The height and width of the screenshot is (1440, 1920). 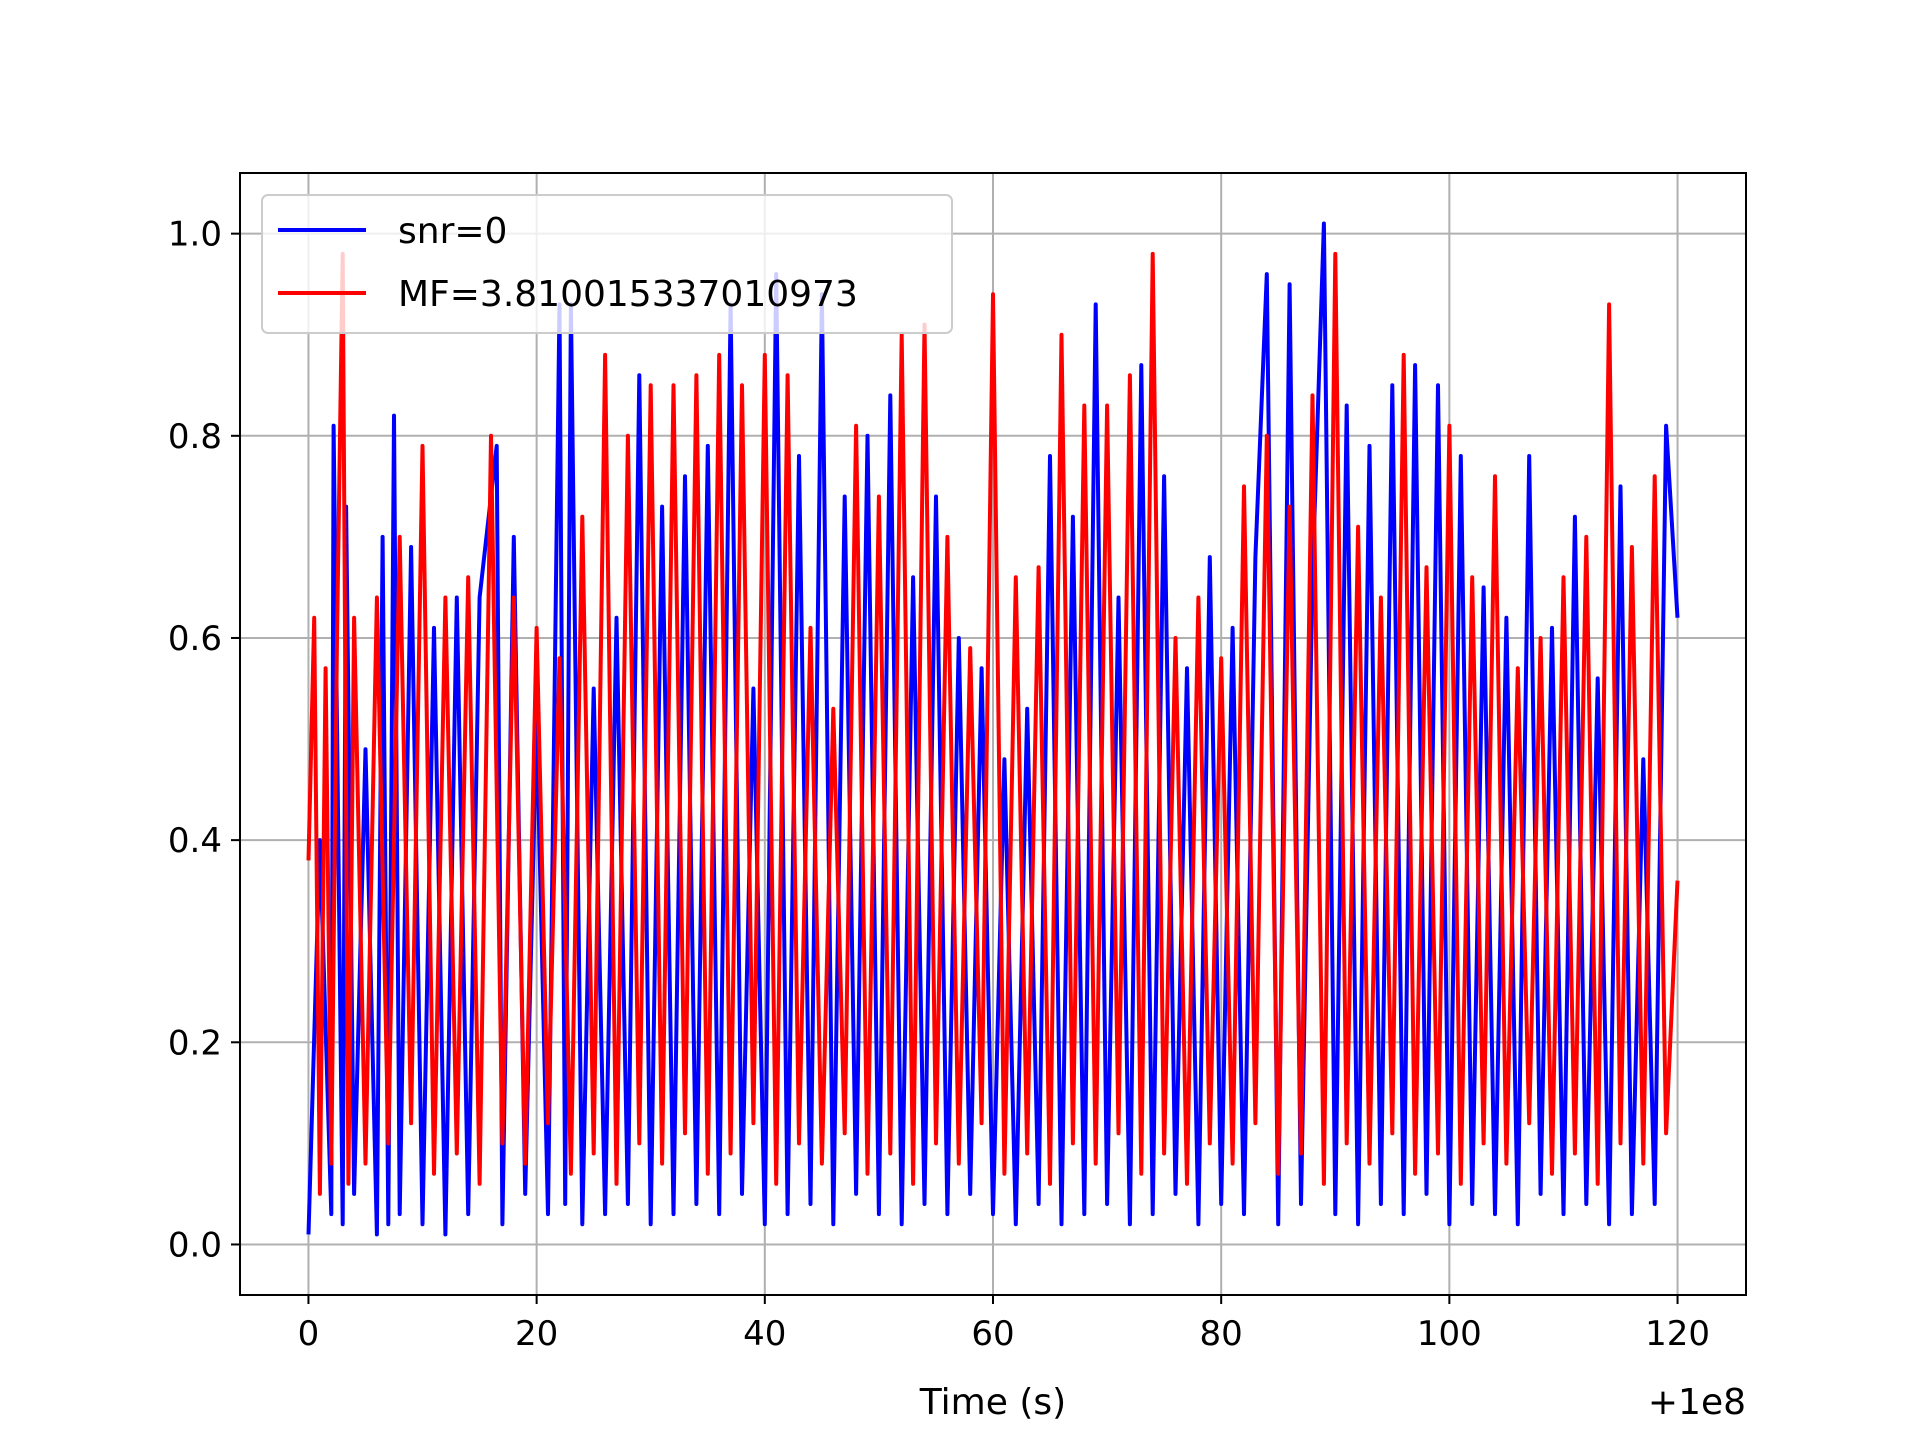 I want to click on x-tick-label: 80, so click(x=1221, y=1334).